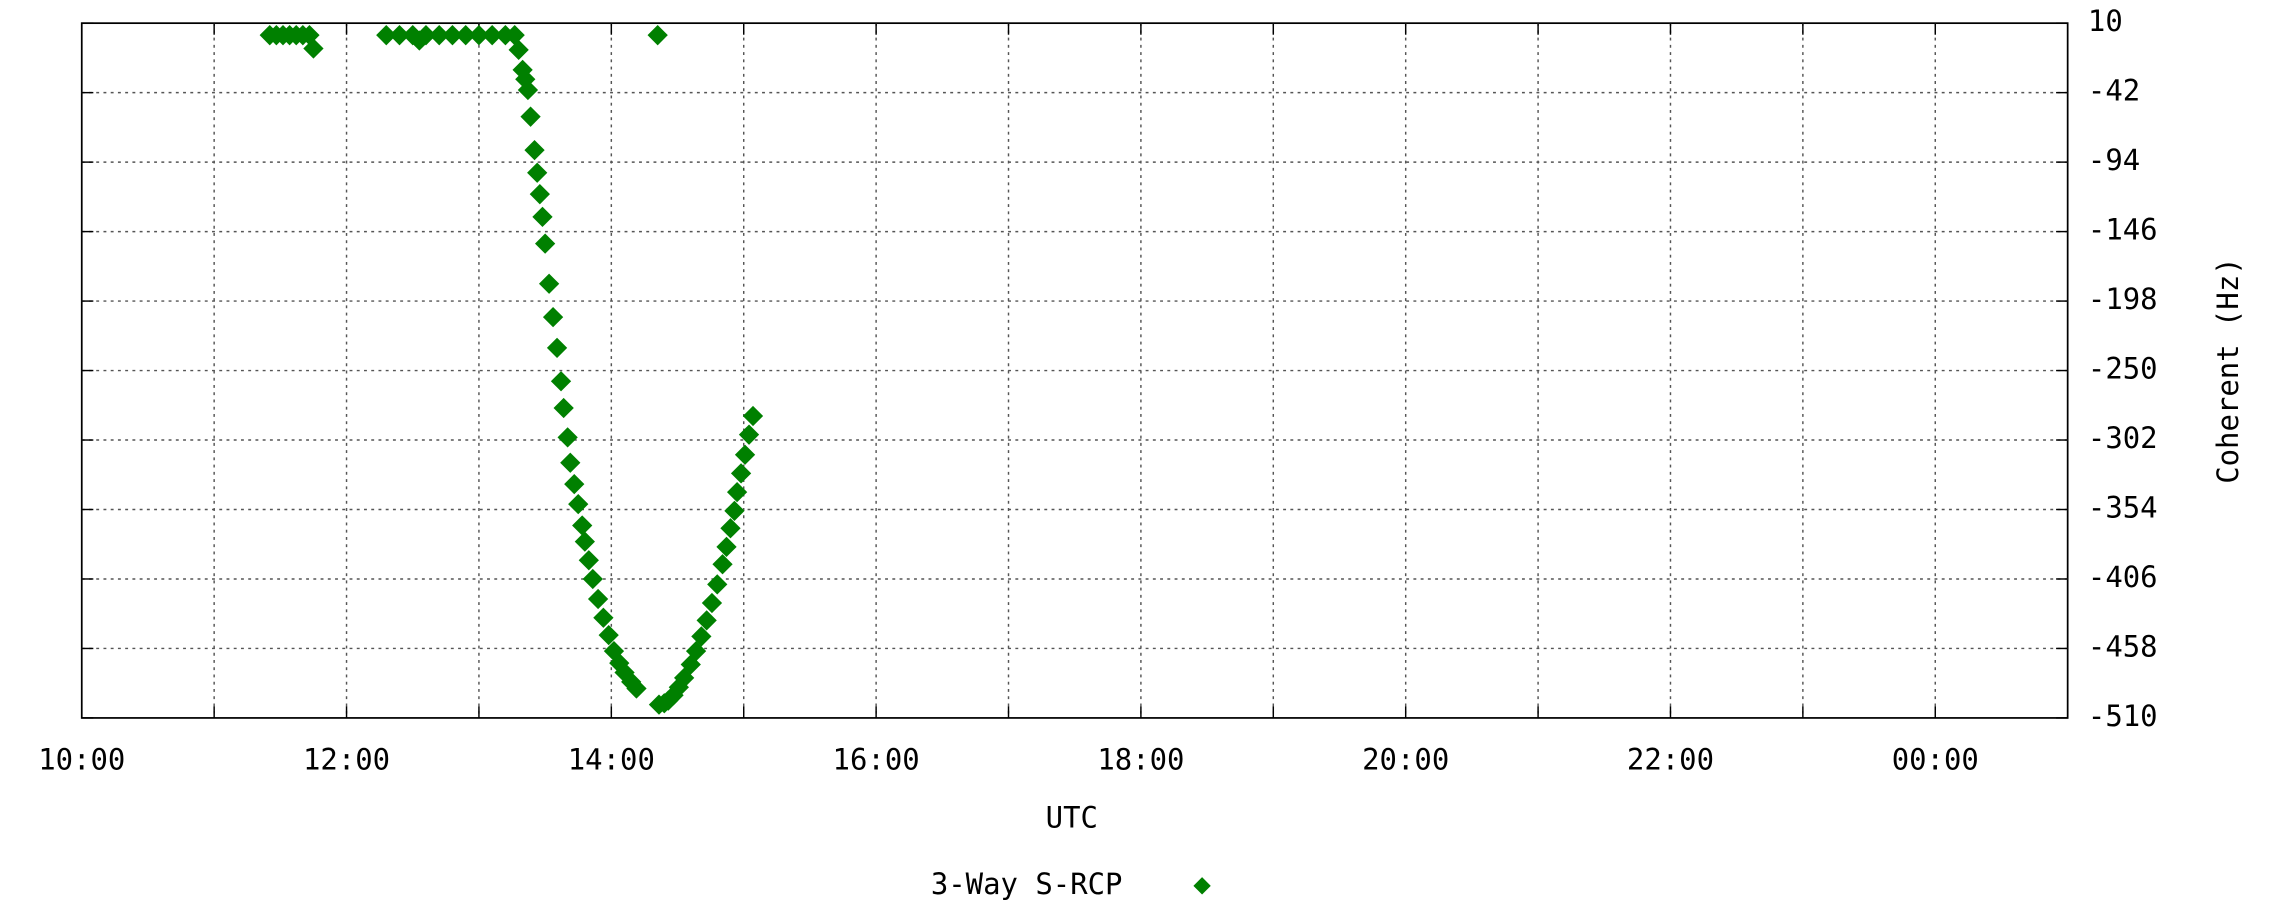 The height and width of the screenshot is (909, 2271). Describe the element at coordinates (2114, 91) in the screenshot. I see `y-tick-label: -42` at that location.